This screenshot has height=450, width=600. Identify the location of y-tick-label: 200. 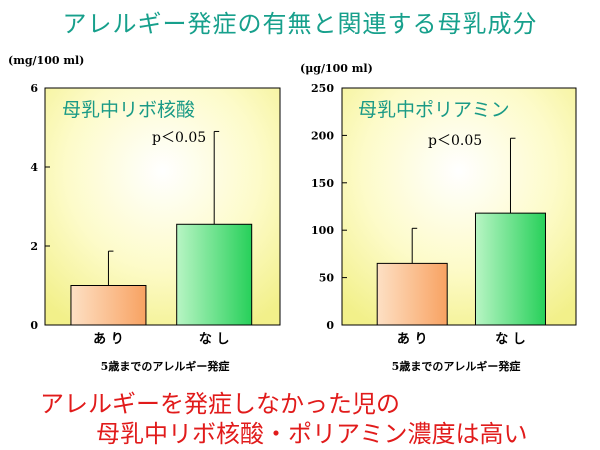
(322, 135).